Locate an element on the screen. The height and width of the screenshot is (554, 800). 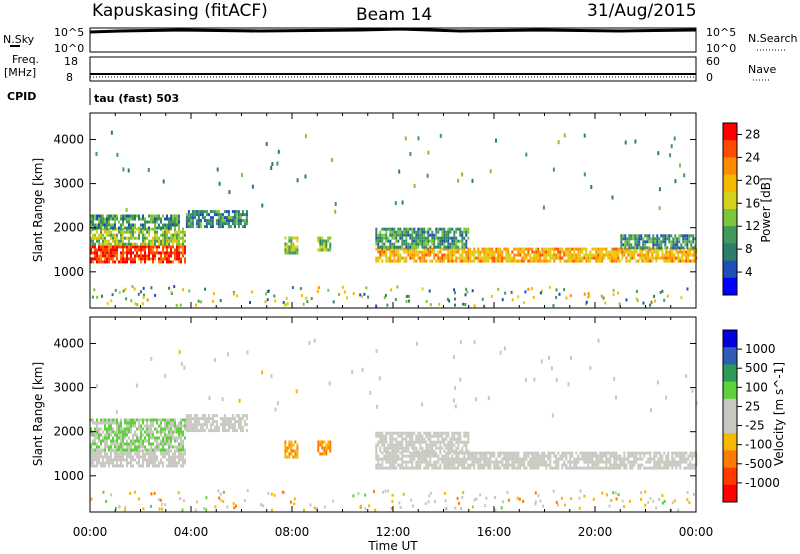
power-y-label: Slant Range [km] is located at coordinates (38, 210).